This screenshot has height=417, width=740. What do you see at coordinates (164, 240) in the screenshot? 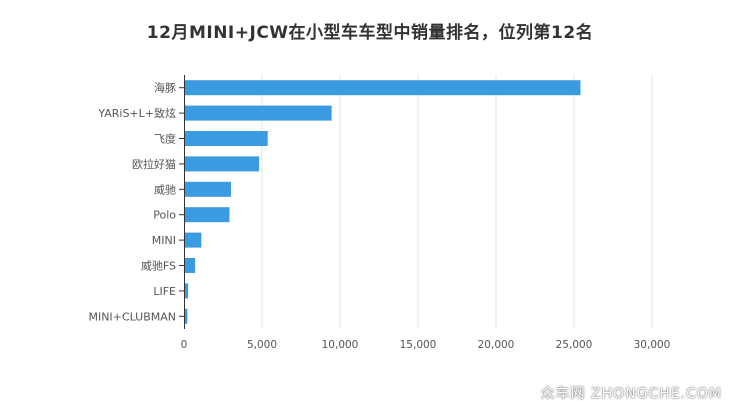
I see `category-label: MINI` at bounding box center [164, 240].